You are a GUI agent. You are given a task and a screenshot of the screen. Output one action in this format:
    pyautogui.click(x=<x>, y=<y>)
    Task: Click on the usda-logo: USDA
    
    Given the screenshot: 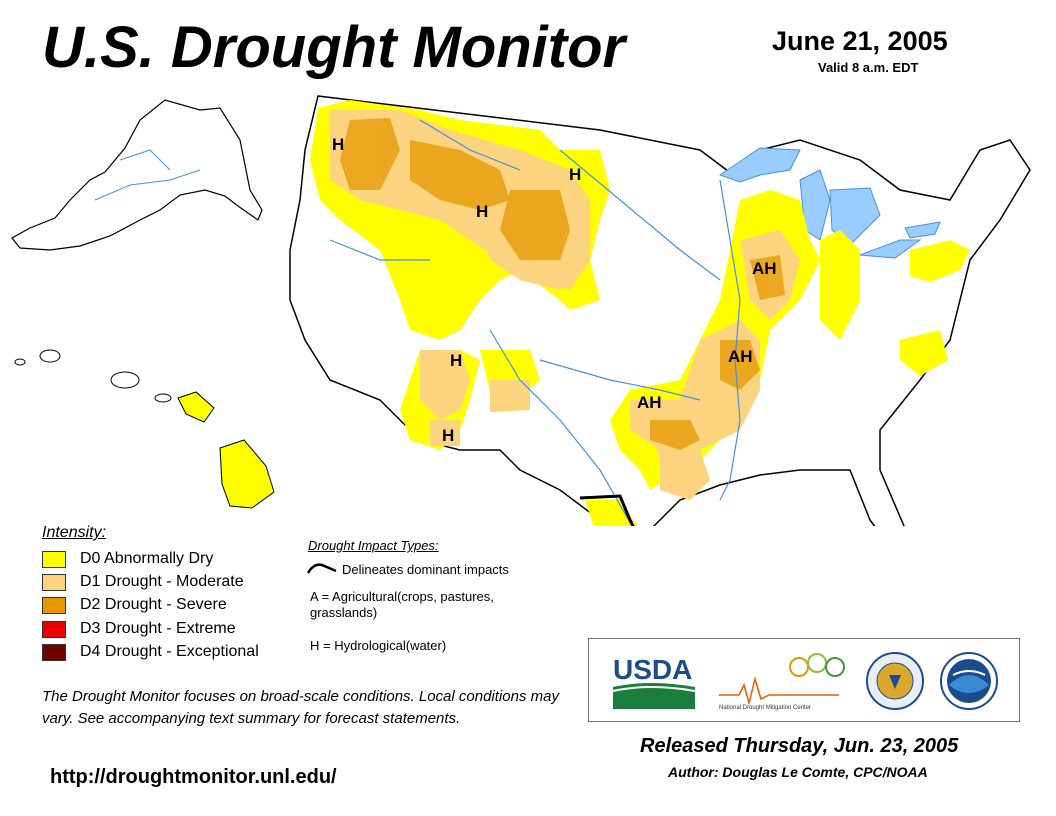 What is the action you would take?
    pyautogui.click(x=654, y=681)
    